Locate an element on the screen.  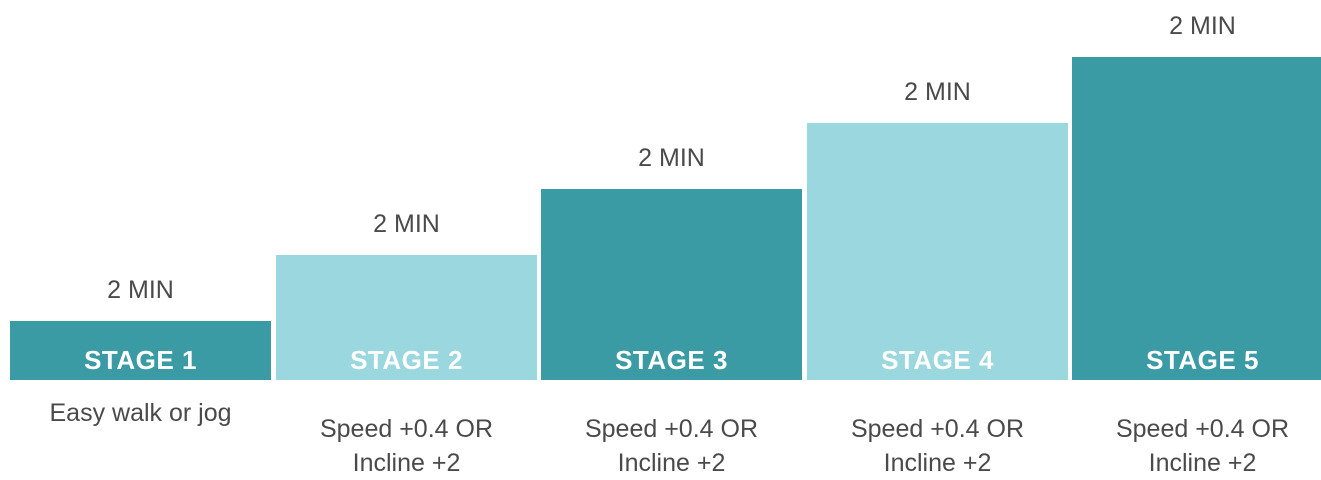
stage-label: STAGE 3 is located at coordinates (671, 360).